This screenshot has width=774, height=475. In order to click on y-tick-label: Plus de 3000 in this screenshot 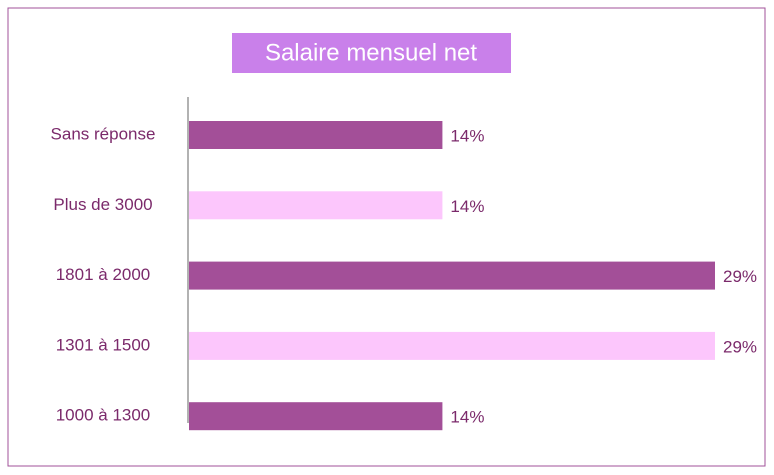, I will do `click(102, 204)`.